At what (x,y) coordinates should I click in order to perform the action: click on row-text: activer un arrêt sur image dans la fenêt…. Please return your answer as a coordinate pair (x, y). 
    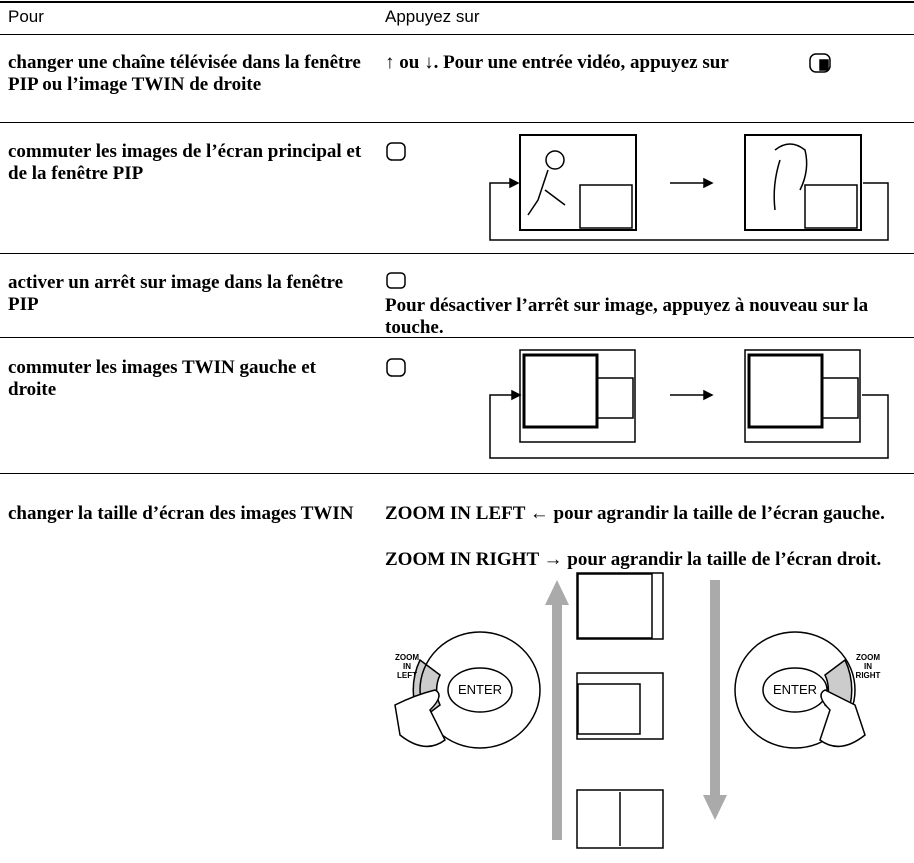
    Looking at the image, I should click on (176, 293).